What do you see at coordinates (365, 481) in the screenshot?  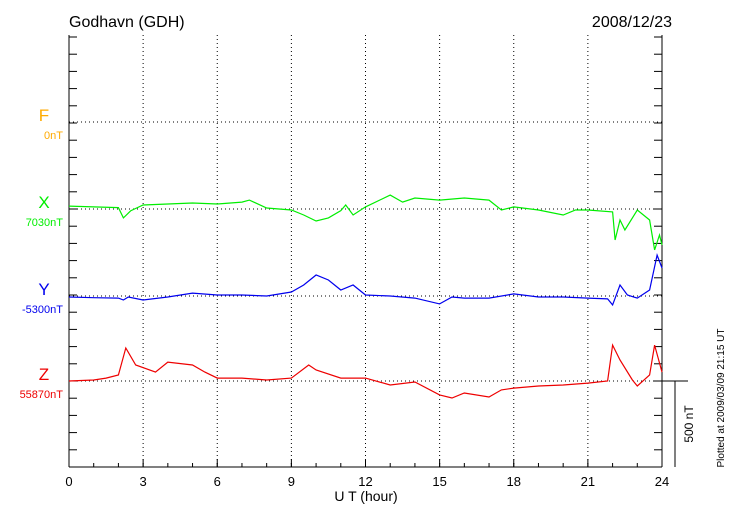 I see `x-tick-label: 12` at bounding box center [365, 481].